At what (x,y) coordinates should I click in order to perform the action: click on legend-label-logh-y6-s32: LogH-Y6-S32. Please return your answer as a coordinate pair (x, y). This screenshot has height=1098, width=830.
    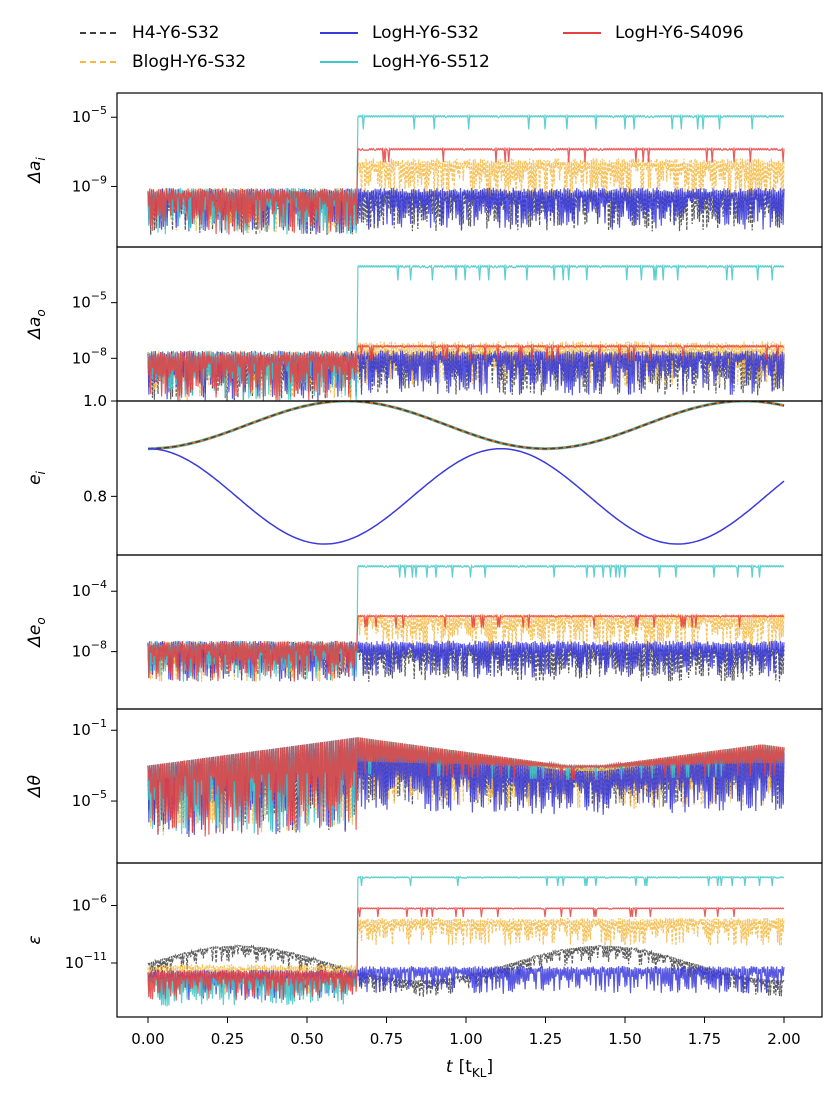
    Looking at the image, I should click on (425, 33).